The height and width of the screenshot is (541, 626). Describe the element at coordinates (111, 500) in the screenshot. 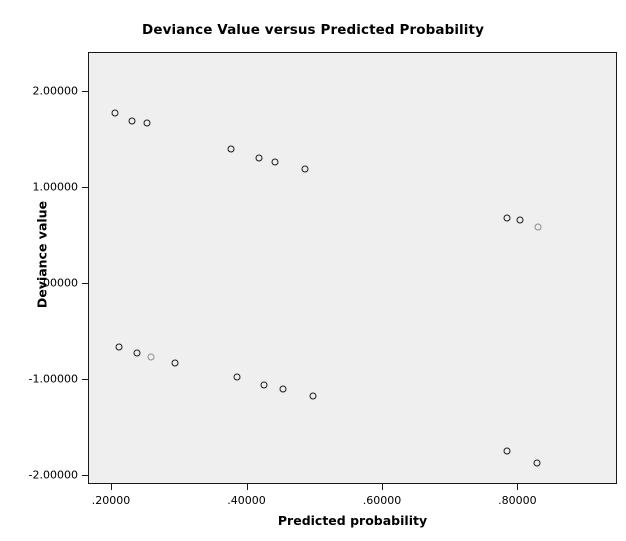

I see `x-tick-label: .20000` at that location.